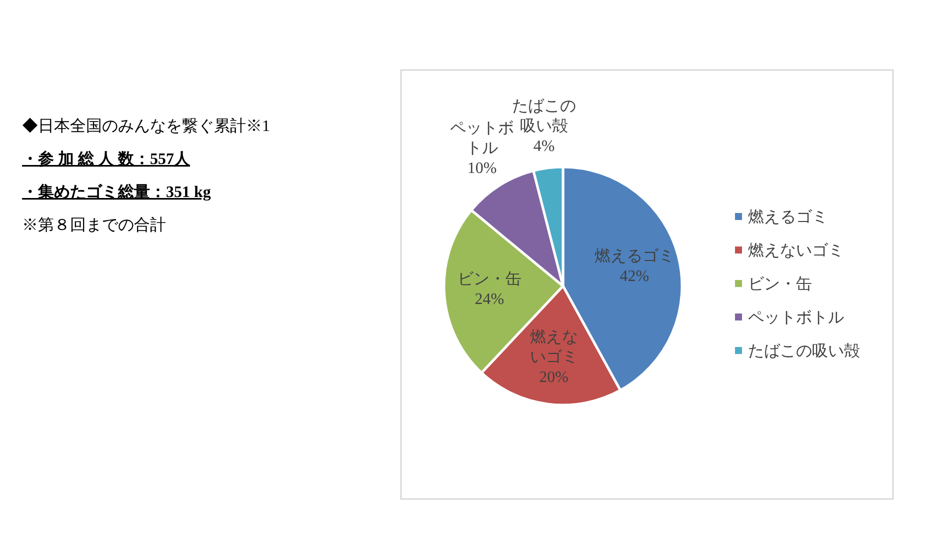 Image resolution: width=931 pixels, height=543 pixels. Describe the element at coordinates (796, 251) in the screenshot. I see `legend-label: 燃えないゴミ` at that location.